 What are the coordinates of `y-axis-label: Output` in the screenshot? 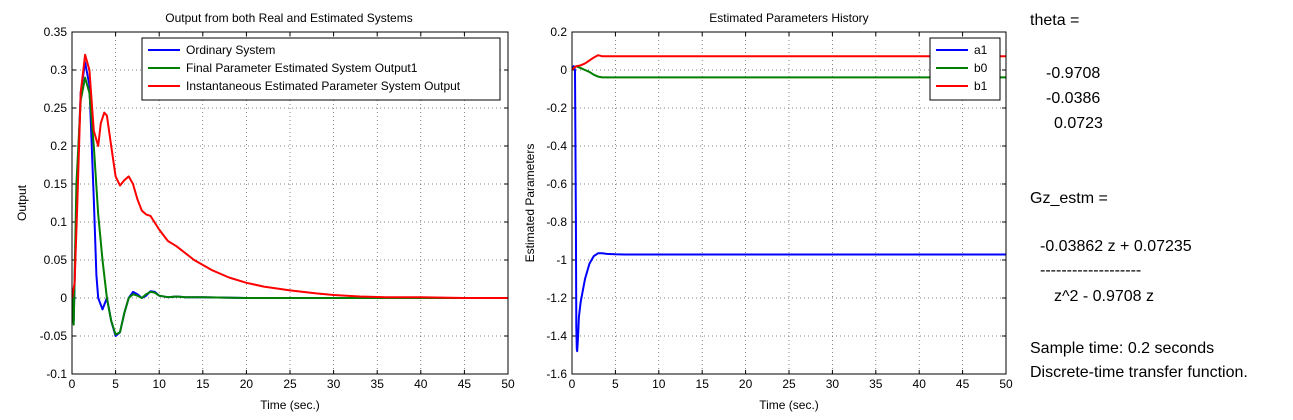 It's located at (22, 202).